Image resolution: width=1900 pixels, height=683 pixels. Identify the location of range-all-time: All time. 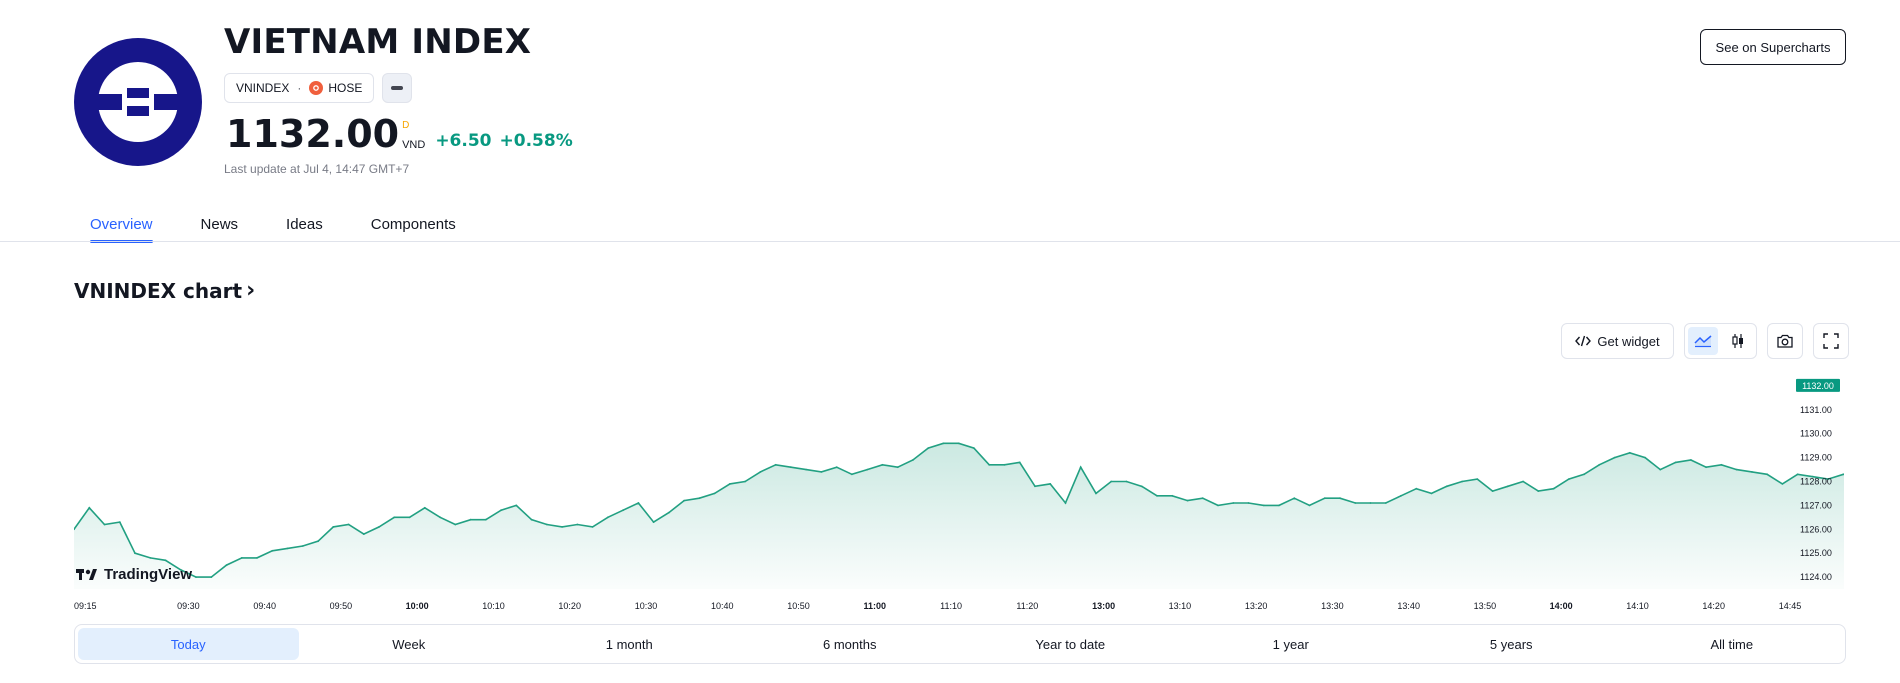
(1732, 644).